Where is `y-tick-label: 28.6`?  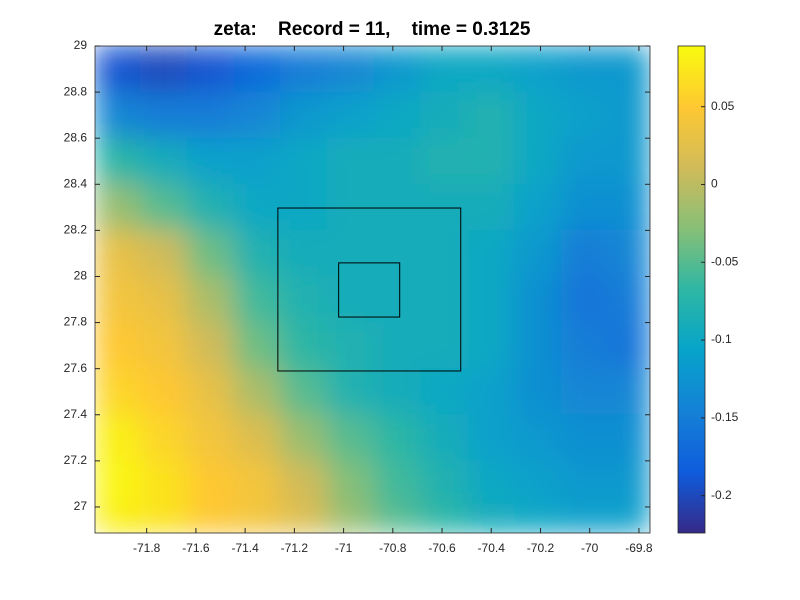
y-tick-label: 28.6 is located at coordinates (76, 137).